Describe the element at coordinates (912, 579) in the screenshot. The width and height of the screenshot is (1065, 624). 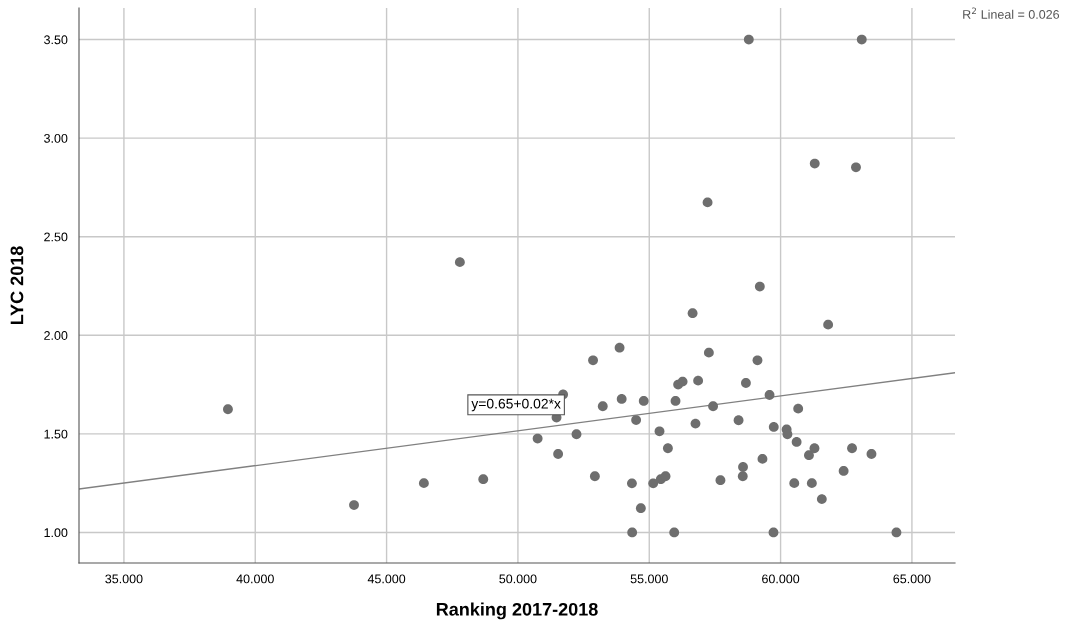
I see `x-tick-label: 65.000` at that location.